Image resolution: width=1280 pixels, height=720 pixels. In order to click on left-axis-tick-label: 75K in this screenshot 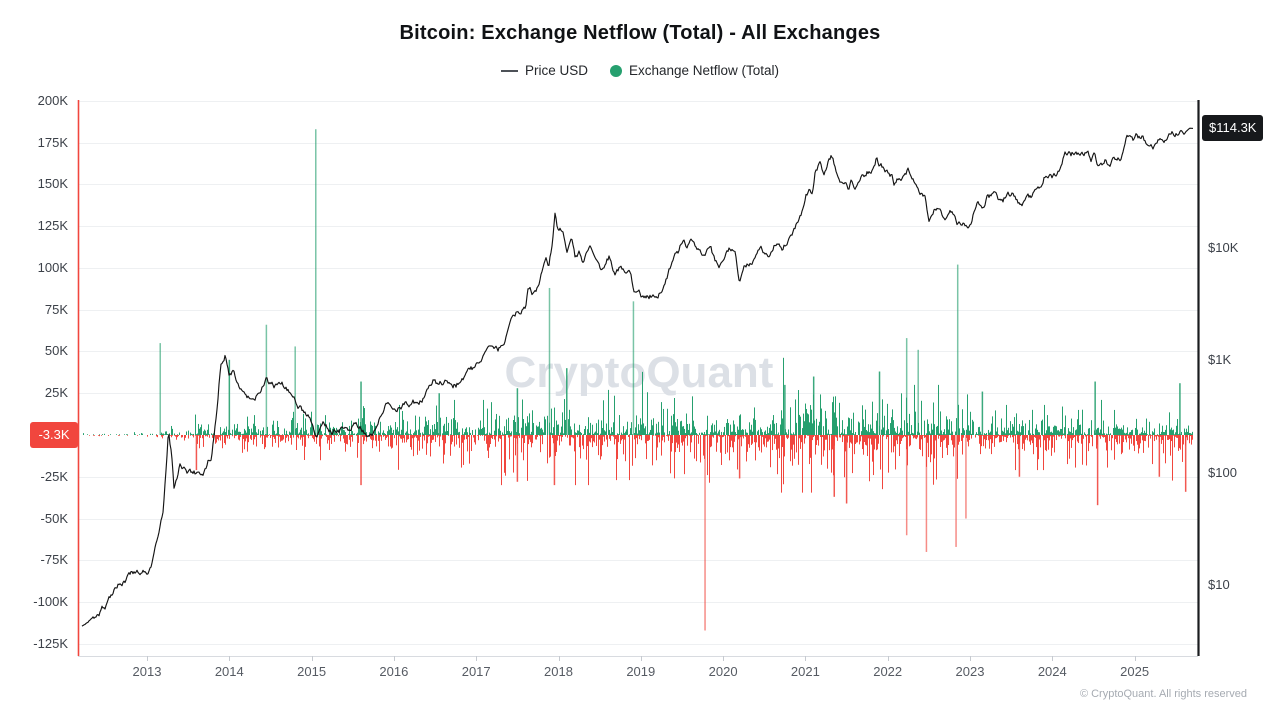, I will do `click(56, 309)`.